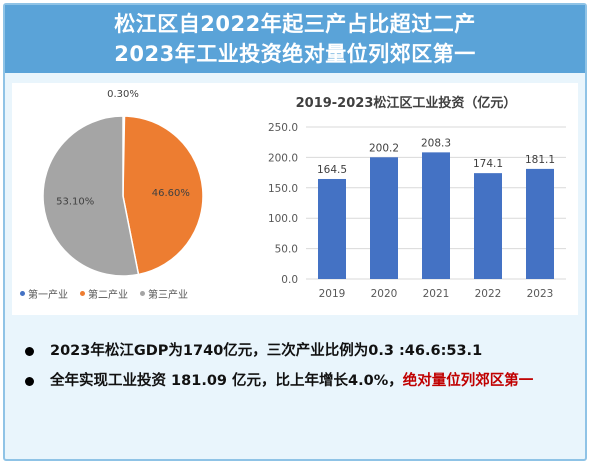  I want to click on x-tick-label: 2020, so click(384, 294).